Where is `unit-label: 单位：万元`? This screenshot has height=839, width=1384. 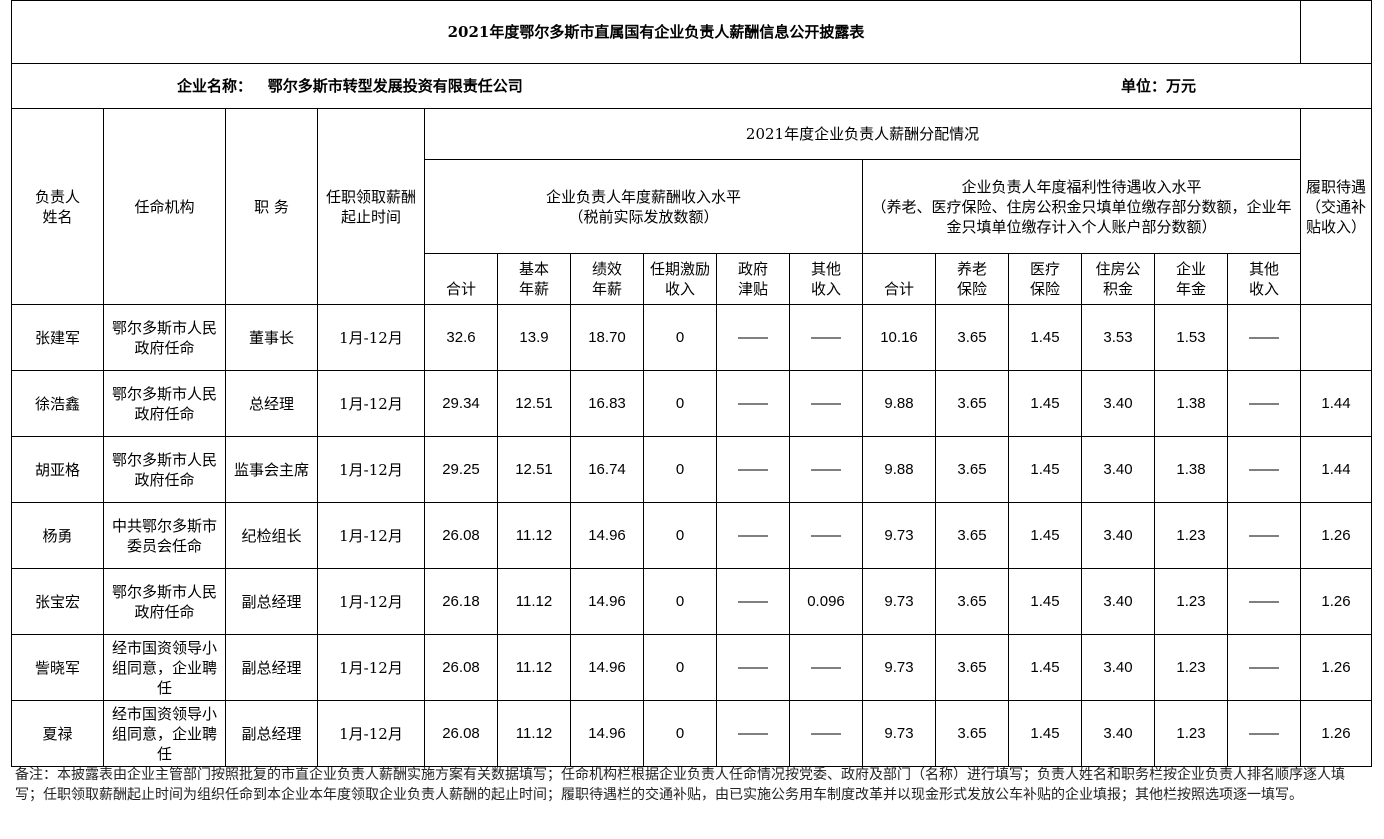 unit-label: 单位：万元 is located at coordinates (1158, 86).